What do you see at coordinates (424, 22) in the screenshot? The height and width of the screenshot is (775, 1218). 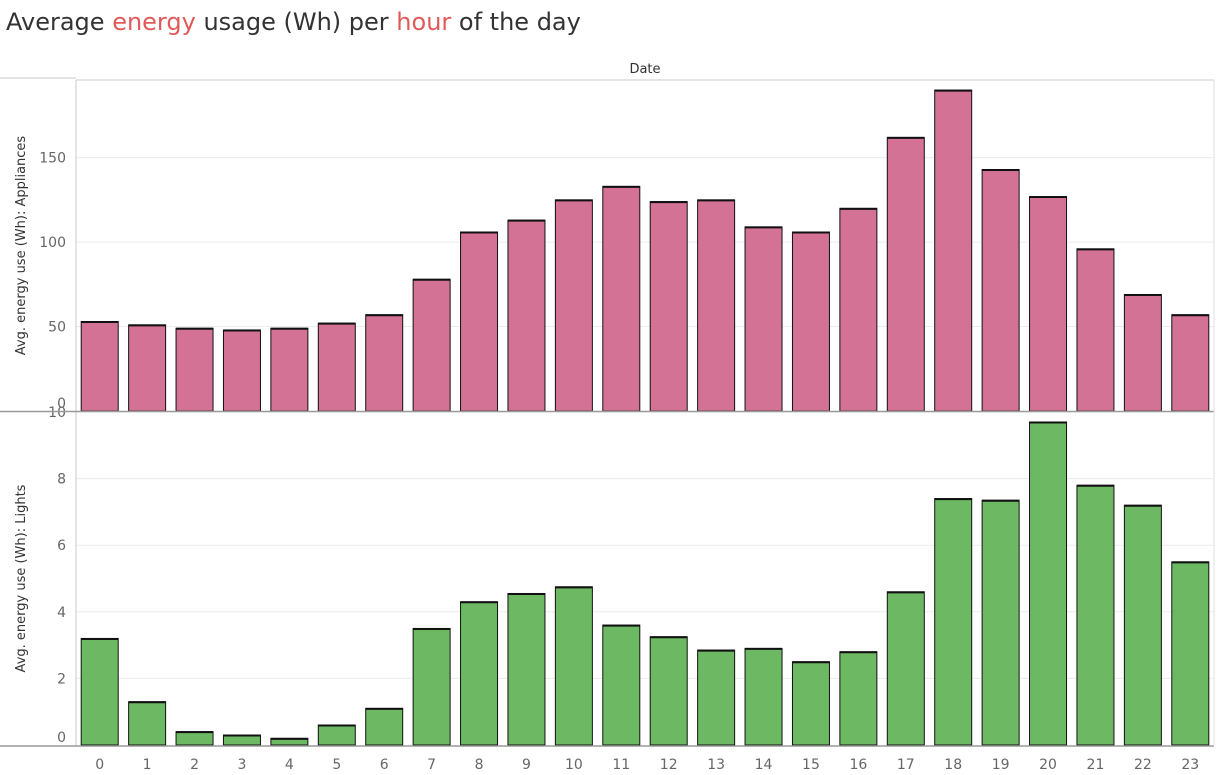 I see `title-highlight-hour: hour` at bounding box center [424, 22].